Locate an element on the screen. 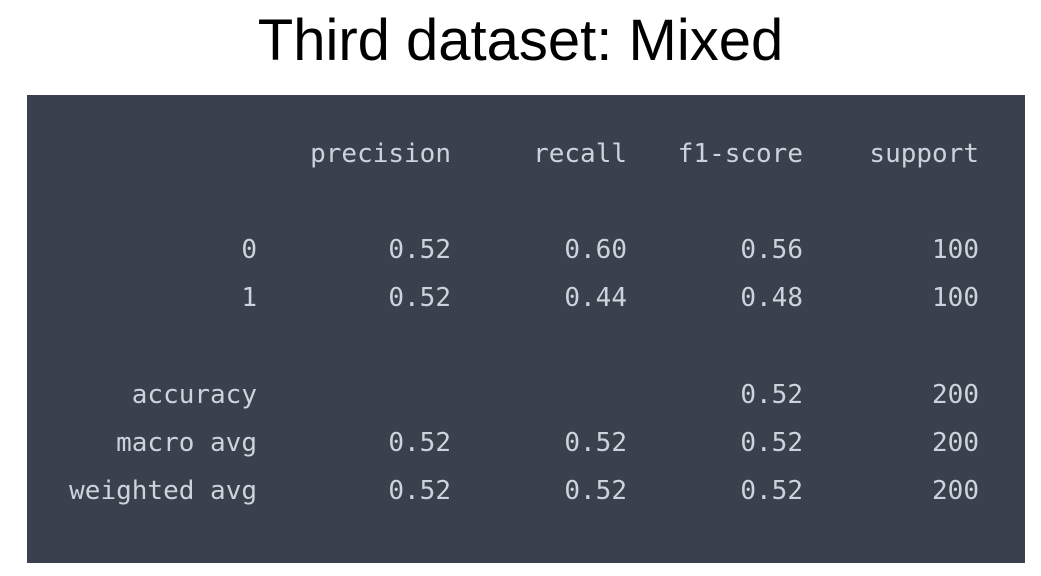 The image size is (1041, 576). accuracy-support: 200 is located at coordinates (955, 395).